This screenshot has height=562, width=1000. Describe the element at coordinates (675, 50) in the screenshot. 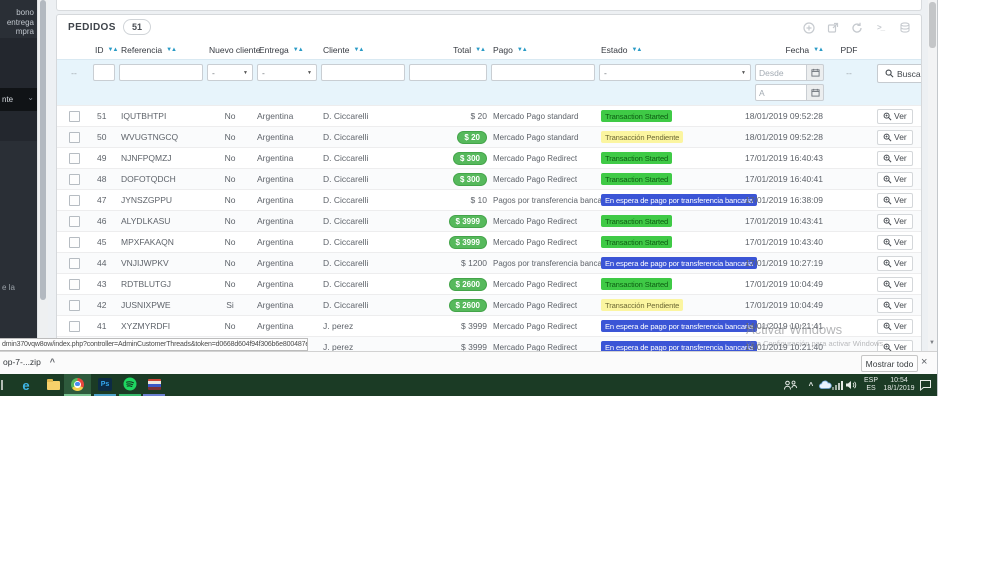

I see `column-header-estado: Estado ▼▲` at that location.